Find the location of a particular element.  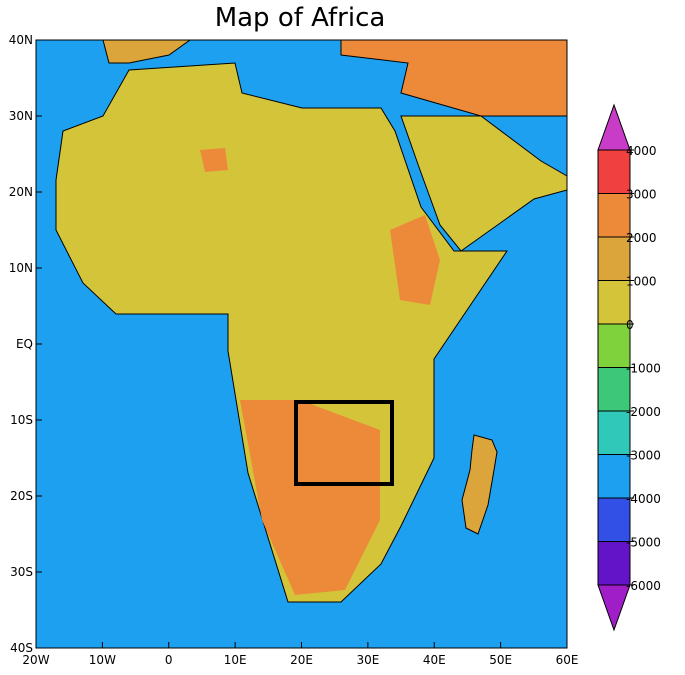

colorbar-label: 1000 is located at coordinates (641, 282).